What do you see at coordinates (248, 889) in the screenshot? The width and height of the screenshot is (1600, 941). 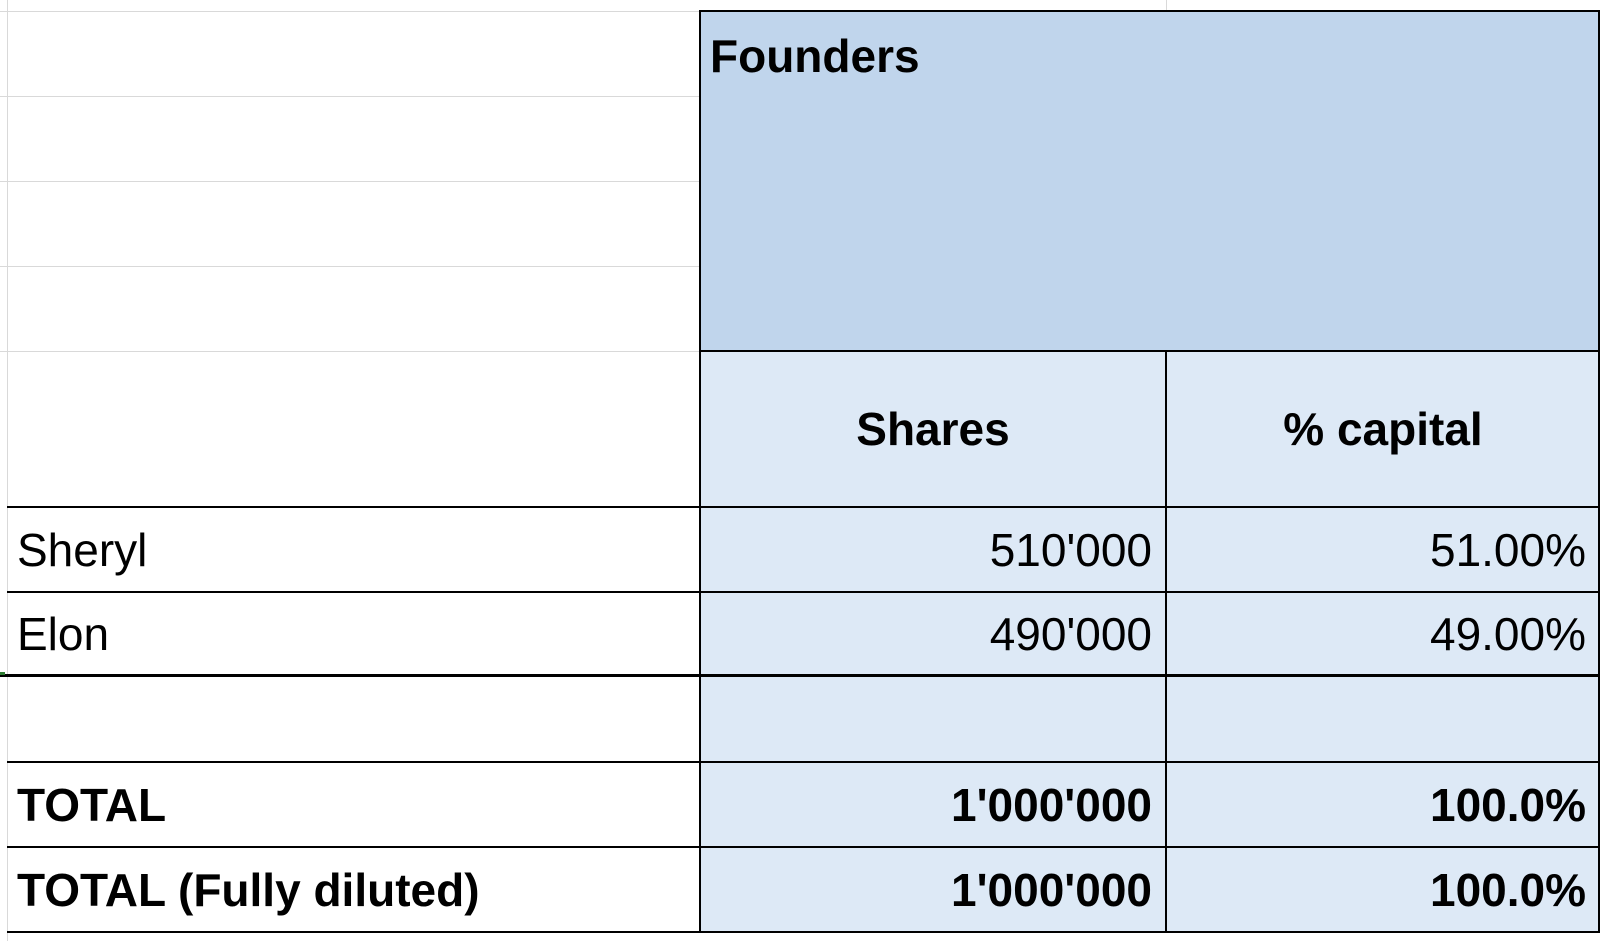 I see `total-diluted-name: TOTAL (Fully diluted)` at bounding box center [248, 889].